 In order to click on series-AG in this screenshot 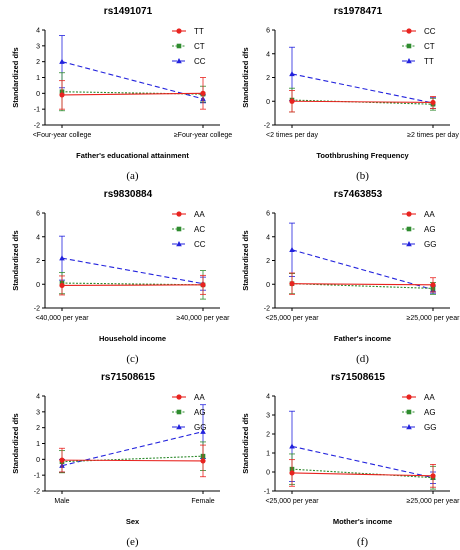, I will do `click(362, 471)`.